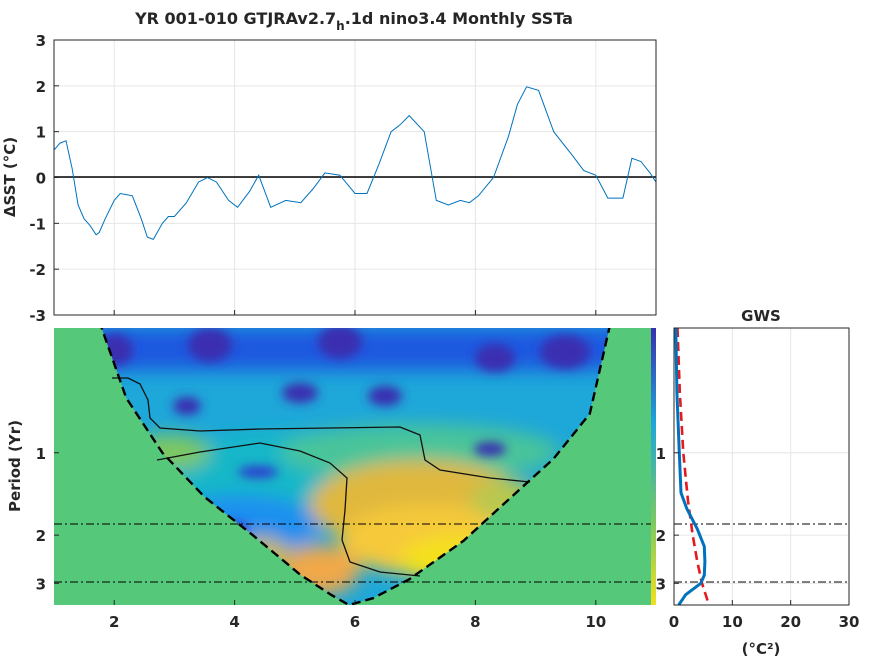  What do you see at coordinates (667, 519) in the screenshot?
I see `gws-y-ticks: 1 2 3` at bounding box center [667, 519].